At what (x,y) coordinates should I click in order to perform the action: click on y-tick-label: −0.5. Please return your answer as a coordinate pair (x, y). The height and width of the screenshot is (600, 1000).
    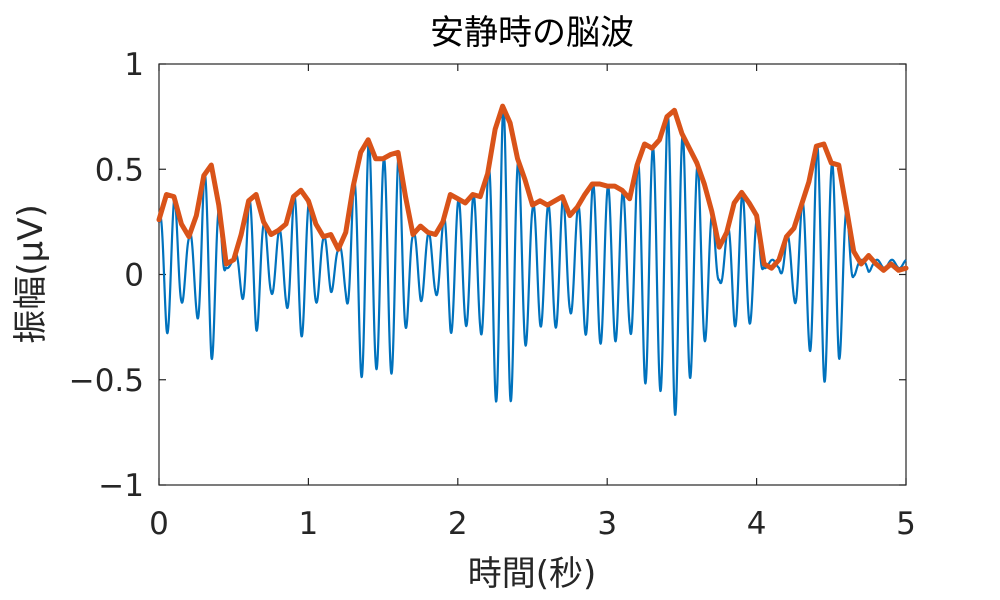
    Looking at the image, I should click on (106, 381).